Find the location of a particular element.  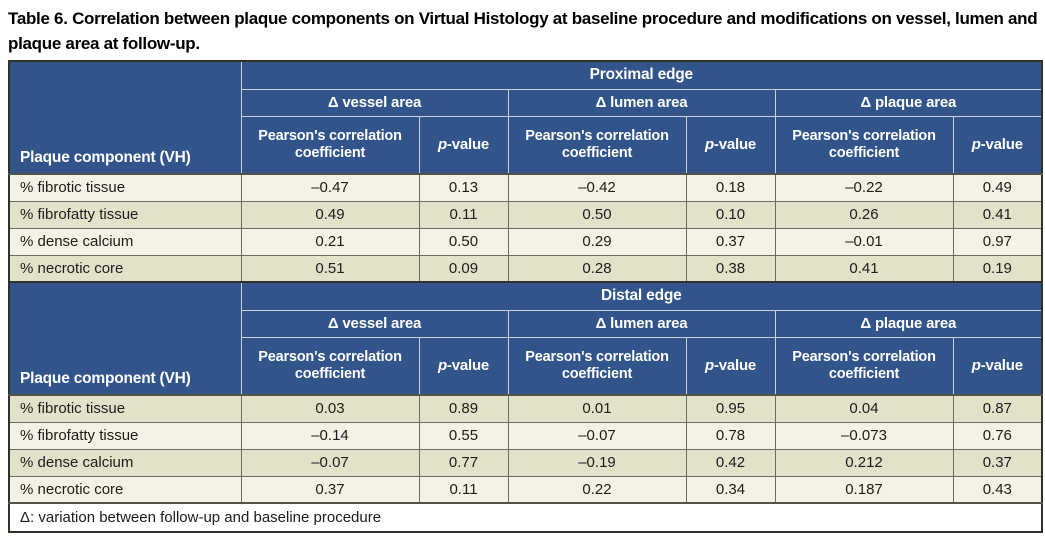

value-cell: 0.28 is located at coordinates (597, 268).